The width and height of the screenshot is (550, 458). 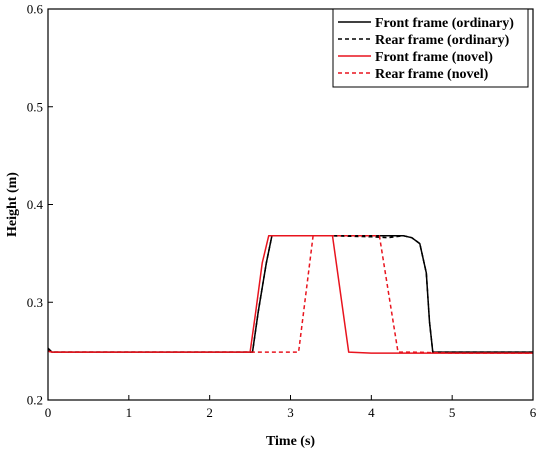 I want to click on x-axis-title: Time (s), so click(x=290, y=441).